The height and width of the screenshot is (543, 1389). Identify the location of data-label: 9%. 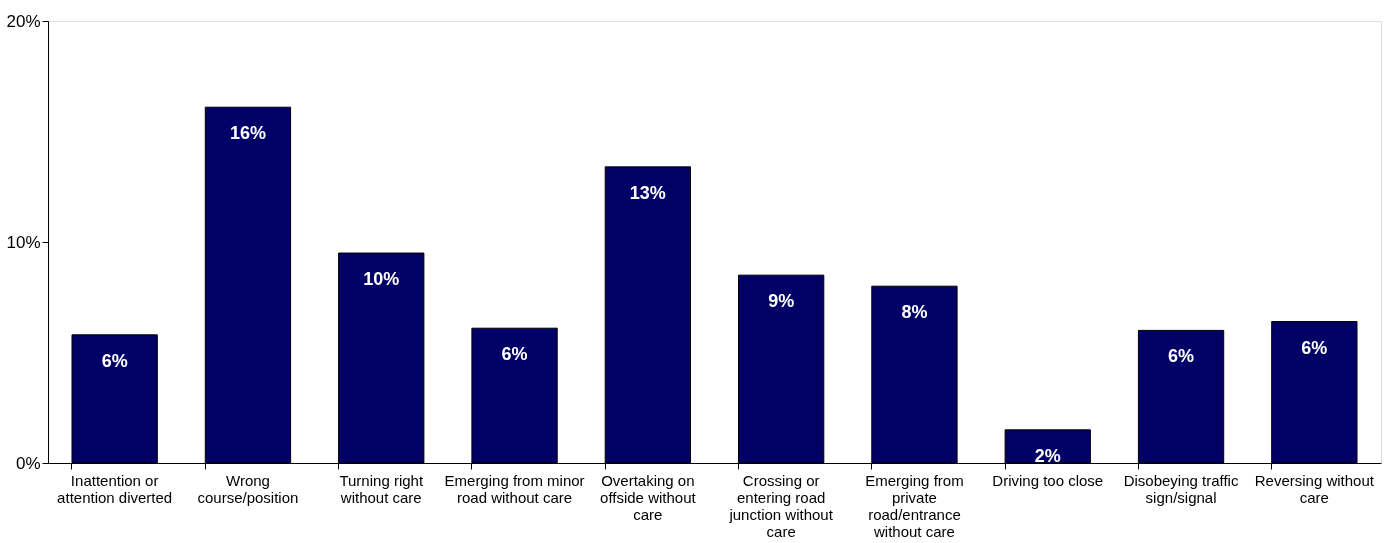
(781, 301).